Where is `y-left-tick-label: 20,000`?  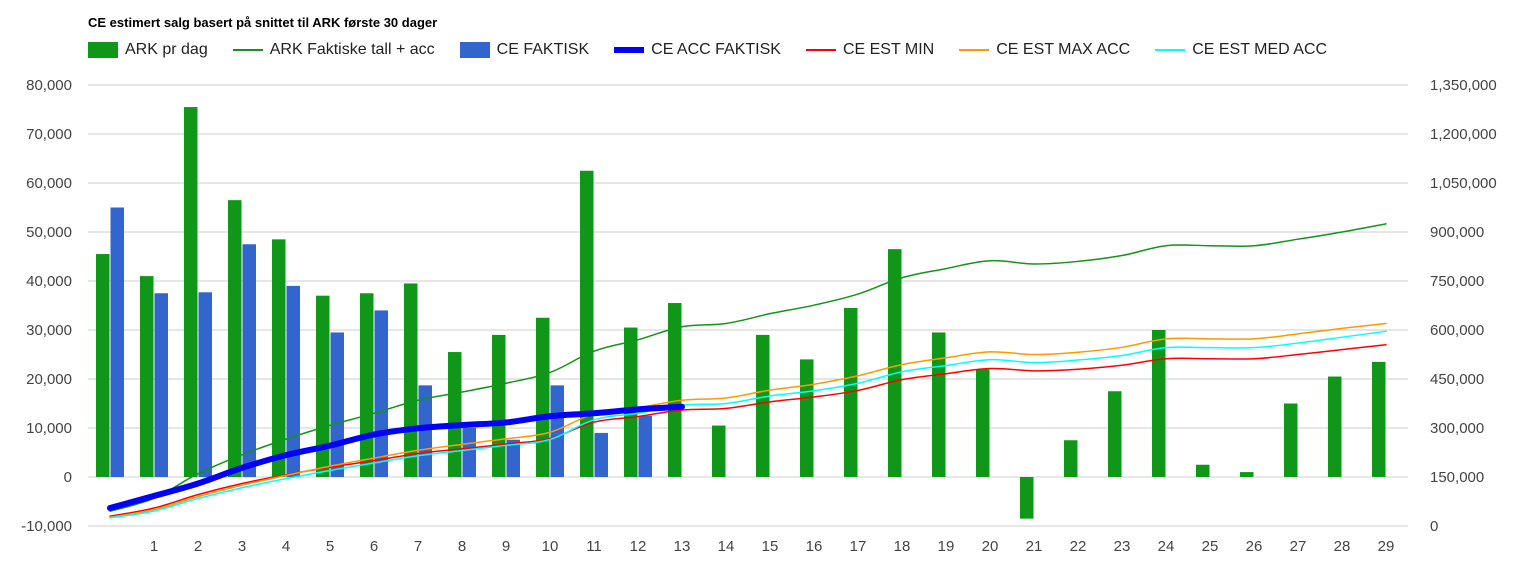
y-left-tick-label: 20,000 is located at coordinates (49, 379).